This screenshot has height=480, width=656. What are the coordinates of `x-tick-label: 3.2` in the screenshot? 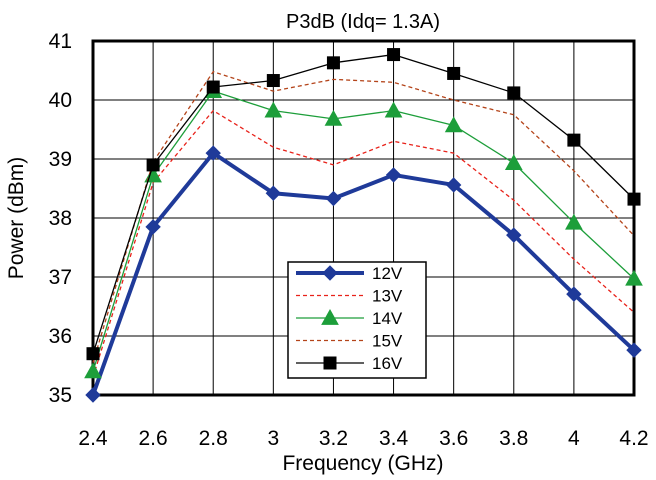 It's located at (333, 438).